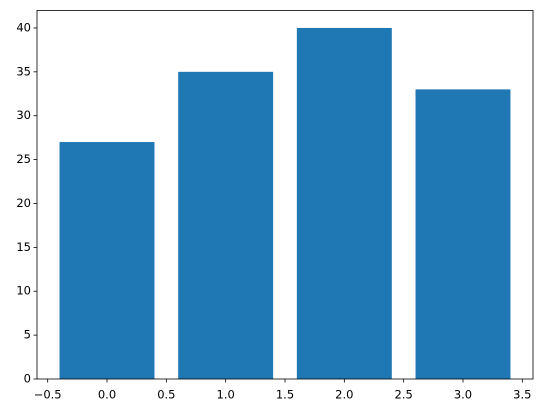 Image resolution: width=543 pixels, height=413 pixels. What do you see at coordinates (463, 395) in the screenshot?
I see `x-tick-label: 3.0` at bounding box center [463, 395].